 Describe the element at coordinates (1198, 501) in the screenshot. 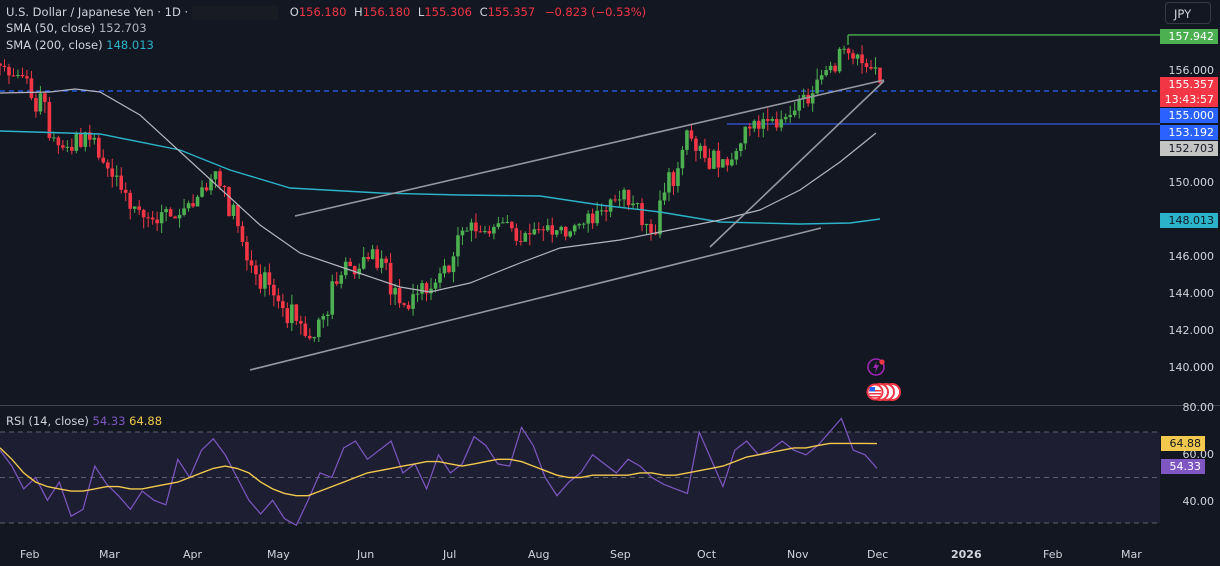

I see `rsi-tick: 40.00` at that location.